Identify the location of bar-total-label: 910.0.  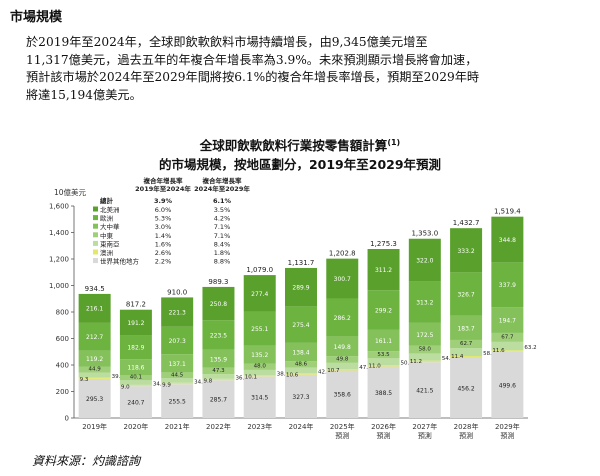
(177, 292).